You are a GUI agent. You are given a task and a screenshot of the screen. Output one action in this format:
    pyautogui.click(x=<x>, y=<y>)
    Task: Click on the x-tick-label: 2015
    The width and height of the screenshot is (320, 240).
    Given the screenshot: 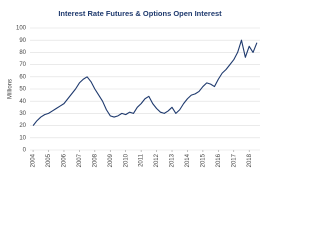 What is the action you would take?
    pyautogui.click(x=203, y=160)
    